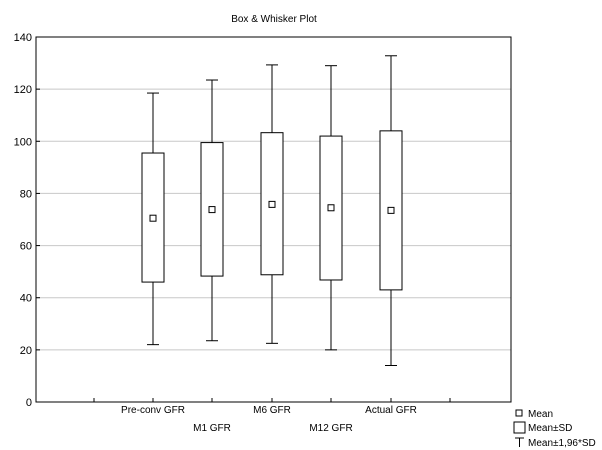 This screenshot has width=602, height=450. What do you see at coordinates (212, 210) in the screenshot?
I see `mean-marker-m1-gfr` at bounding box center [212, 210].